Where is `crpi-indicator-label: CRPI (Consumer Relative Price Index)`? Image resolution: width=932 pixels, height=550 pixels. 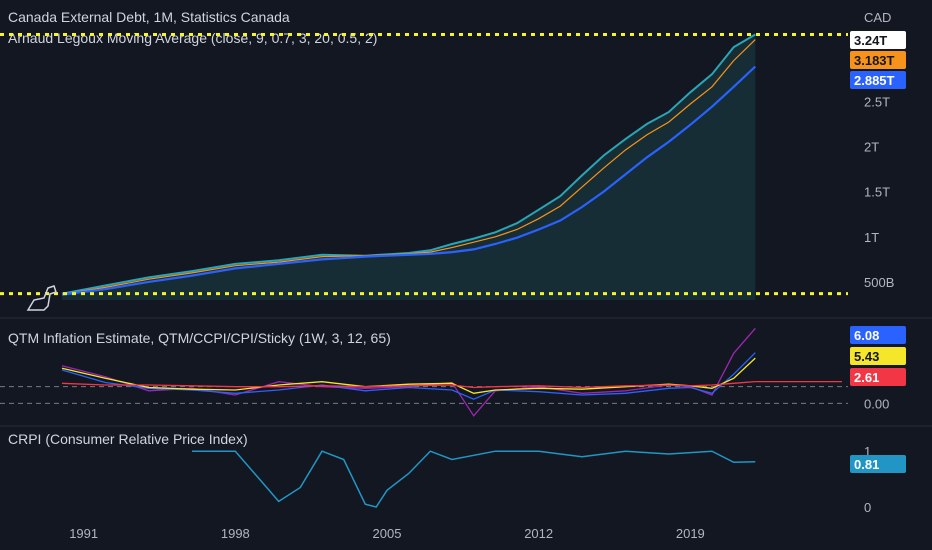 crpi-indicator-label: CRPI (Consumer Relative Price Index) is located at coordinates (128, 439).